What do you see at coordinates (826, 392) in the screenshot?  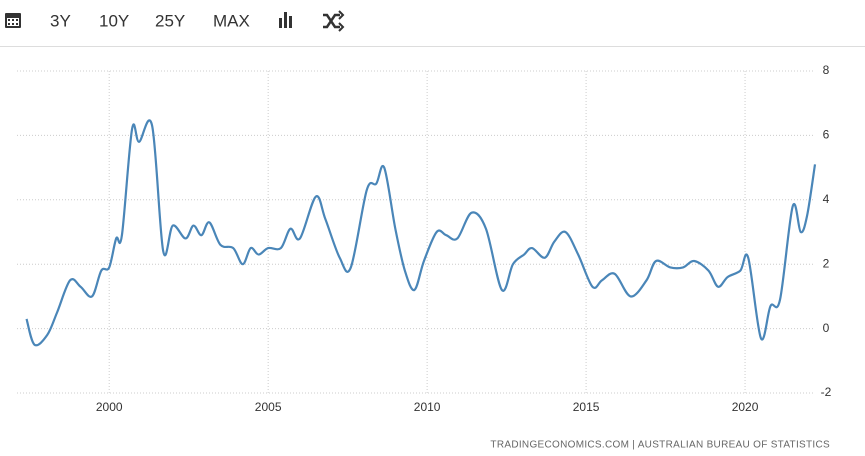 I see `y-tick-label: -2` at bounding box center [826, 392].